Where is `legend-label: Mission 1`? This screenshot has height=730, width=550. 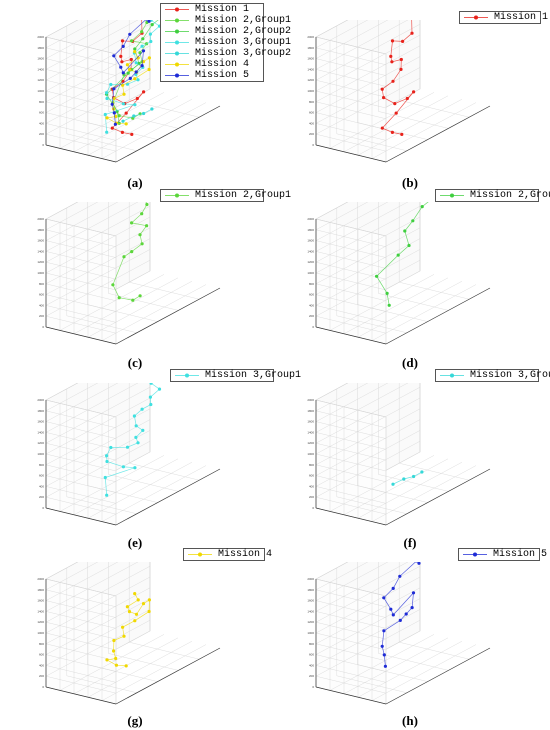 legend-label: Mission 1 is located at coordinates (222, 9).